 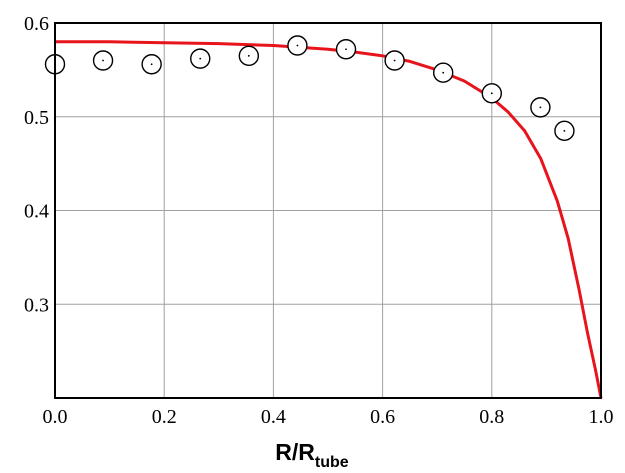 What do you see at coordinates (491, 417) in the screenshot?
I see `x-tick-label-4: 0.8` at bounding box center [491, 417].